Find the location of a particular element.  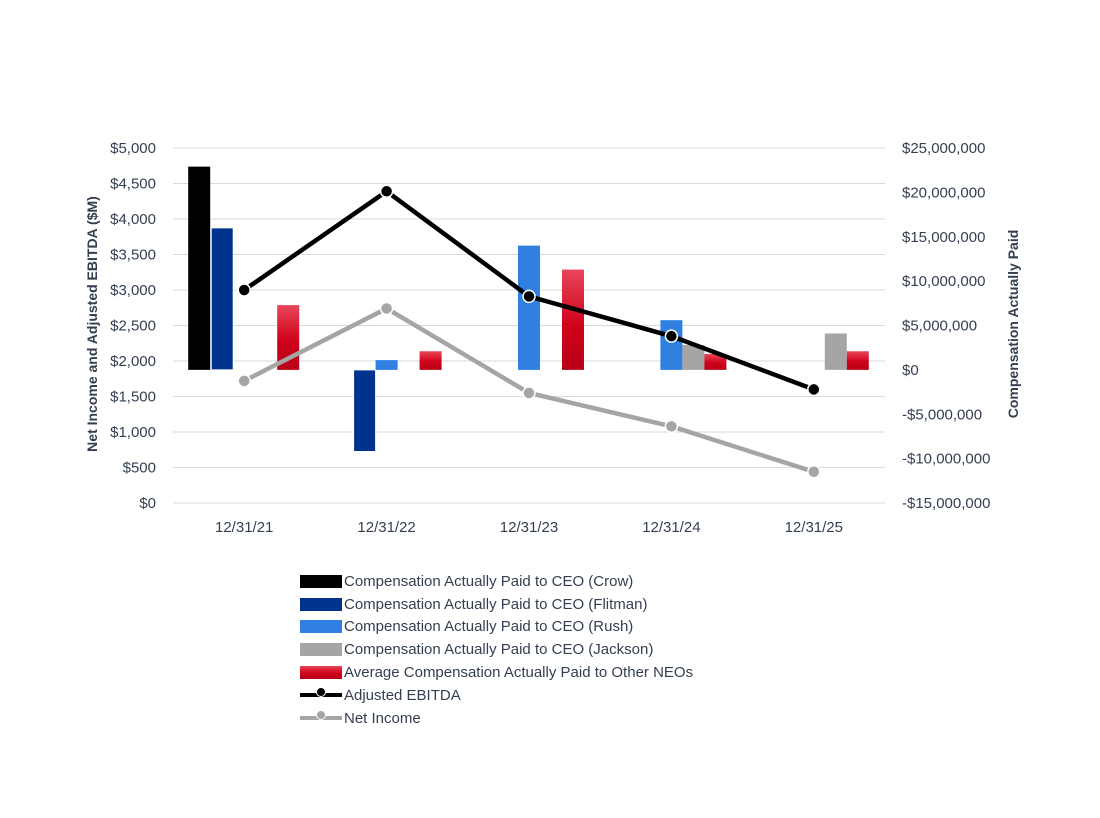

left-axis-title: Net Income and Adjusted EBITDA ($M) is located at coordinates (92, 324).